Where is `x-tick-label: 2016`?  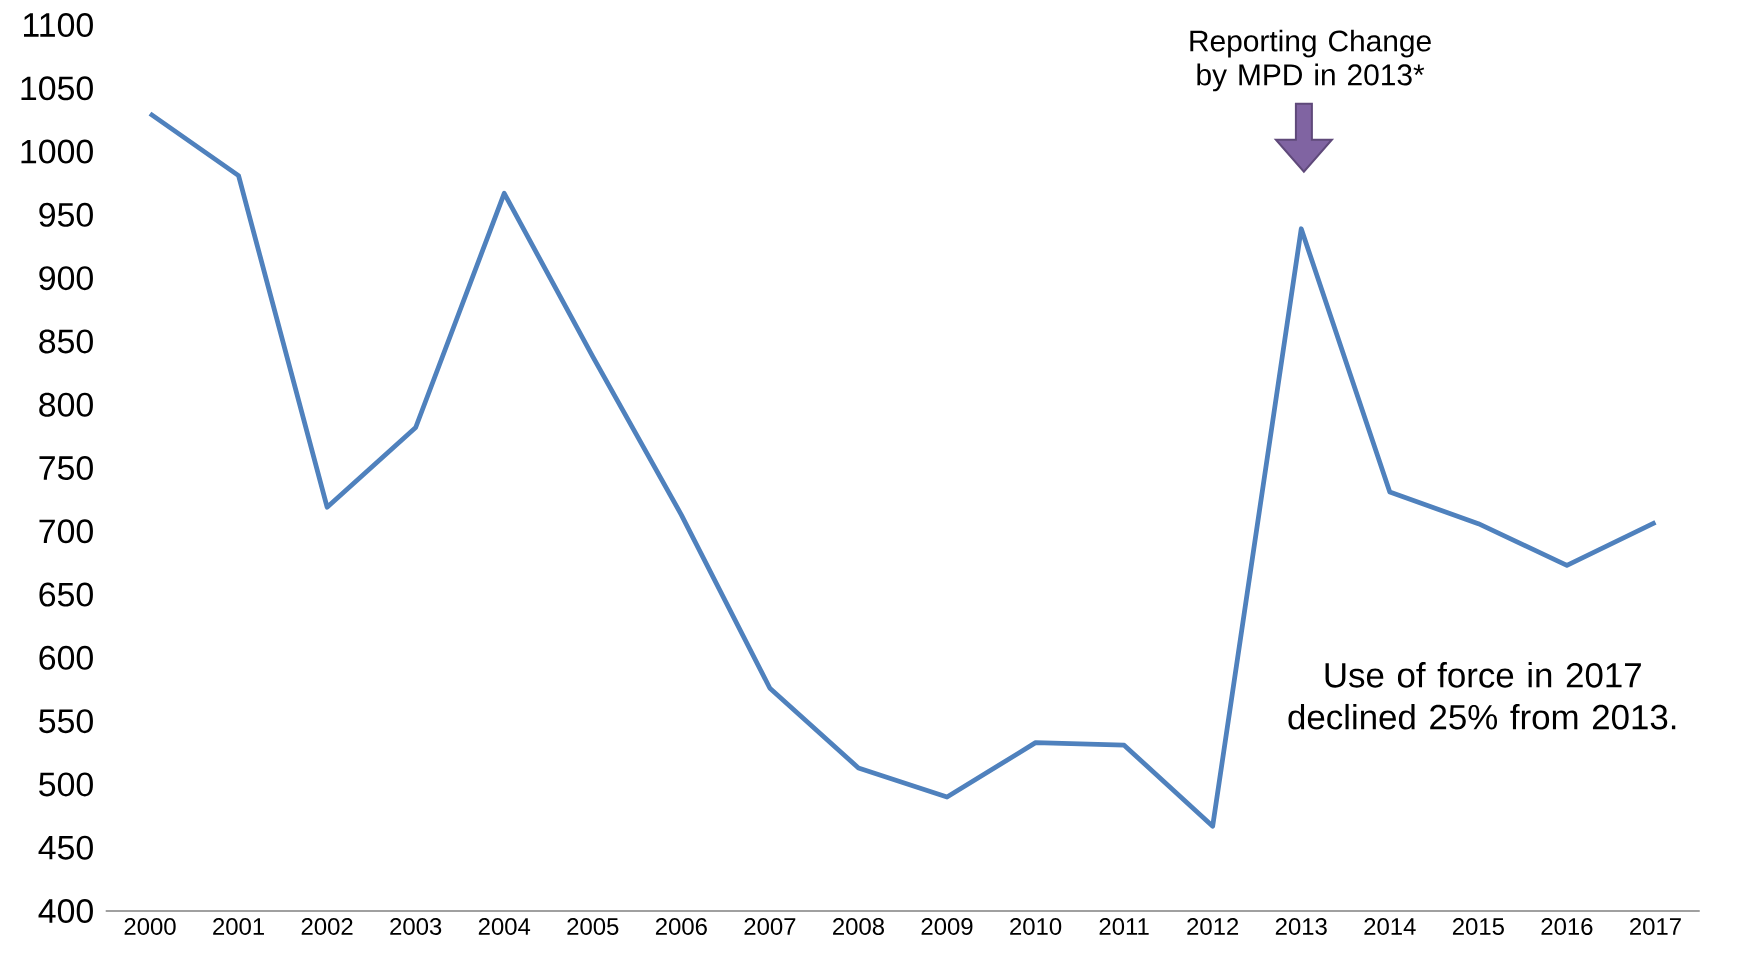
x-tick-label: 2016 is located at coordinates (1567, 926).